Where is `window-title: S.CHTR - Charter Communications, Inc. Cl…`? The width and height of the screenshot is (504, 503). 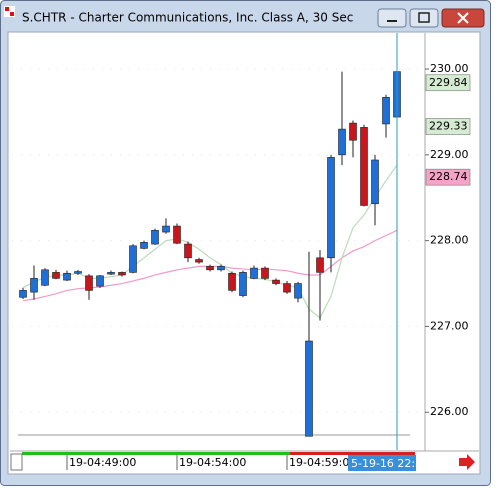
window-title: S.CHTR - Charter Communications, Inc. Cl… is located at coordinates (187, 18).